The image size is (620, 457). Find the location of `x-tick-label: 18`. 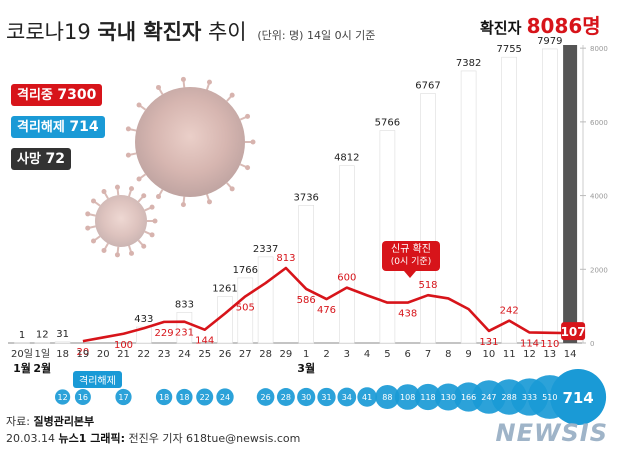

x-tick-label: 18 is located at coordinates (62, 354).